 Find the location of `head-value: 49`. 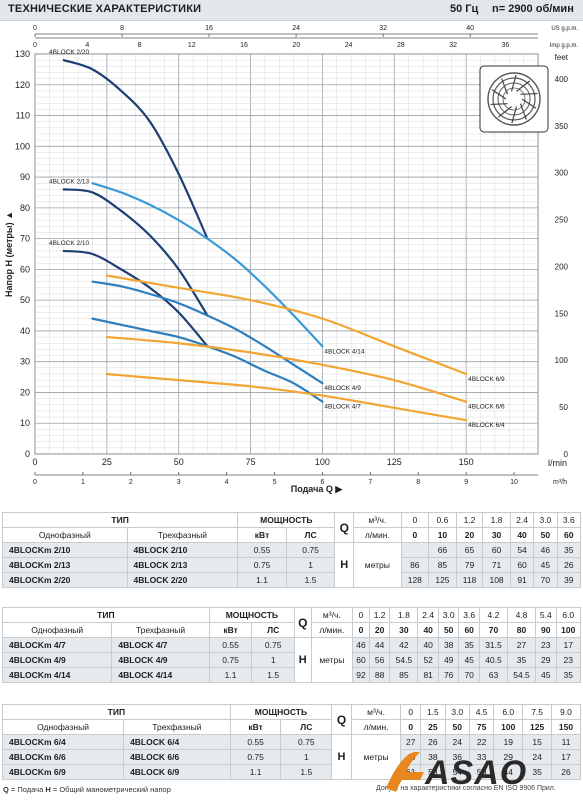

head-value: 49 is located at coordinates (448, 660).